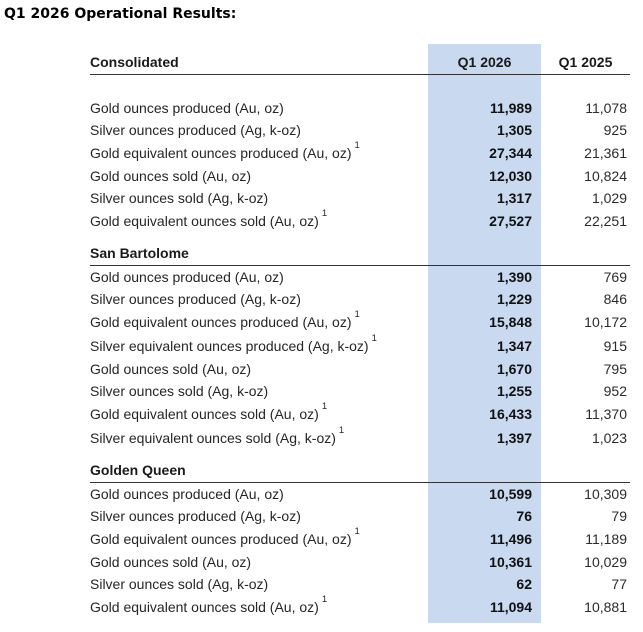  What do you see at coordinates (605, 322) in the screenshot?
I see `value-q1-2025: 10,172` at bounding box center [605, 322].